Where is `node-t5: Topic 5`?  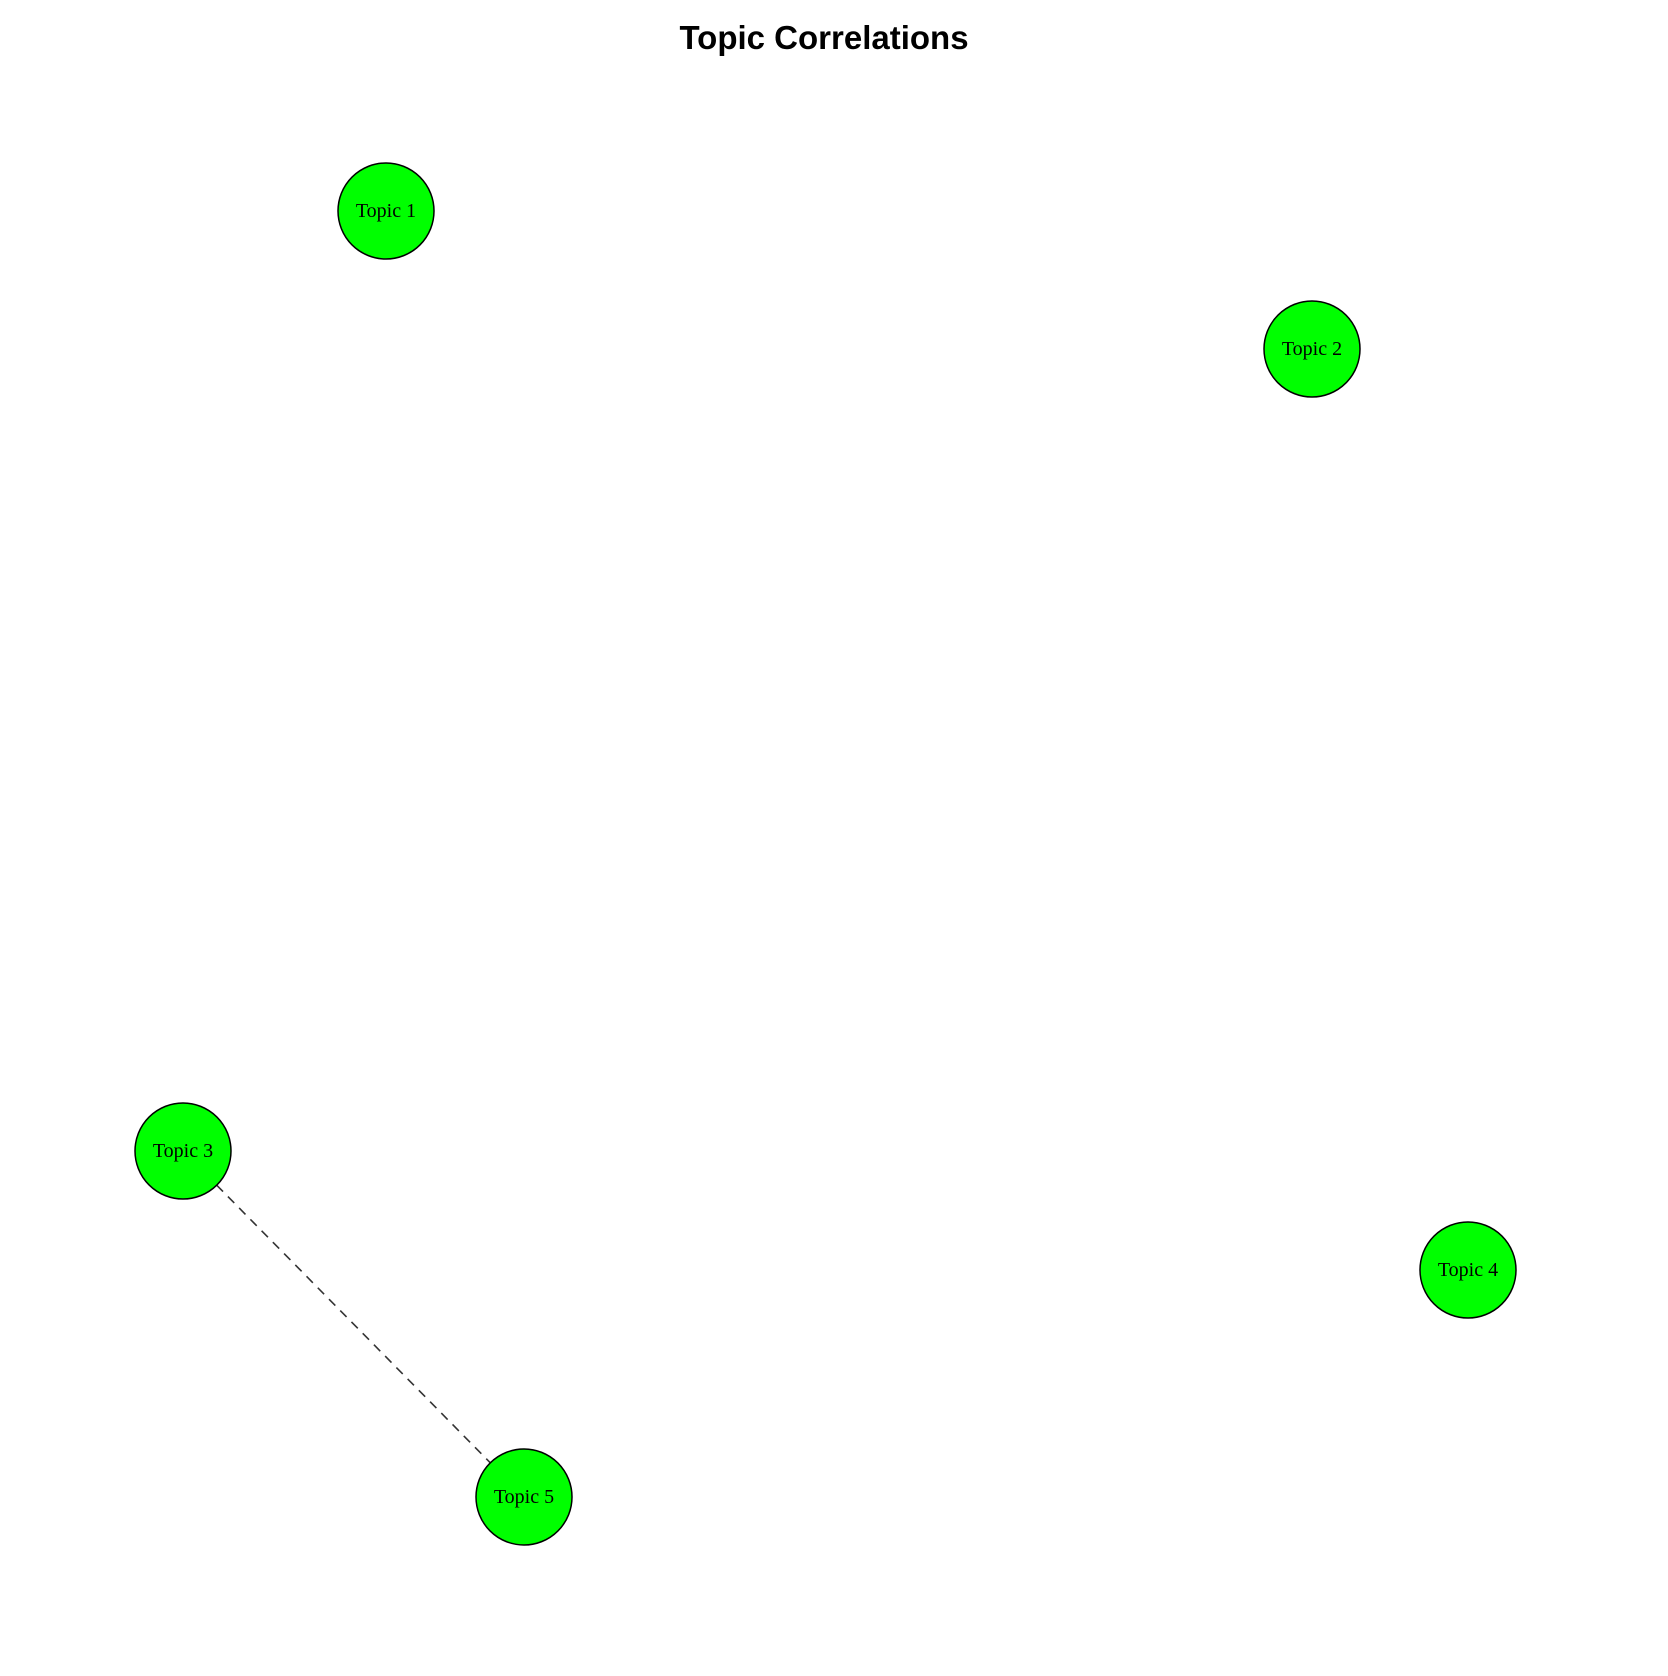
node-t5: Topic 5 is located at coordinates (524, 1497).